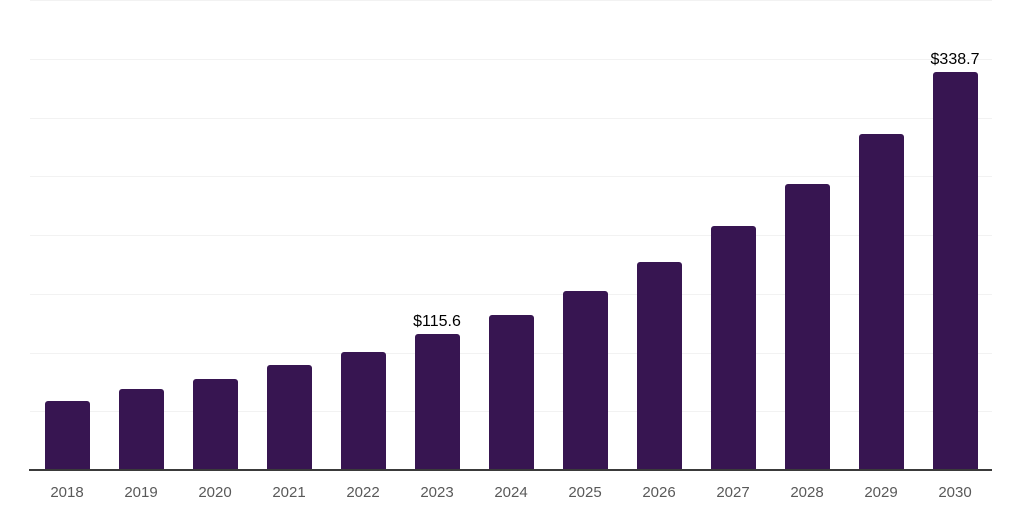 This screenshot has height=512, width=1024. I want to click on bar-2025, so click(585, 380).